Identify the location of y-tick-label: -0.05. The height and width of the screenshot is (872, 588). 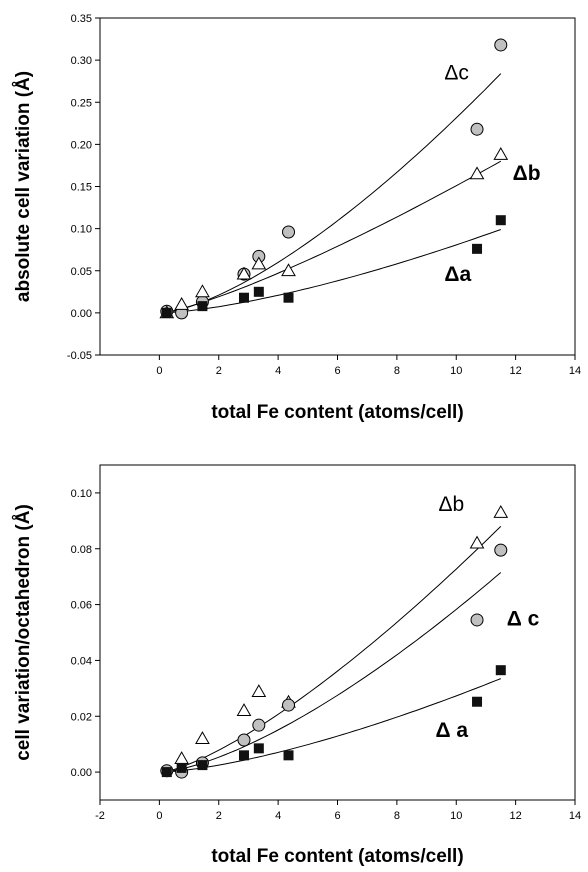
(79, 356).